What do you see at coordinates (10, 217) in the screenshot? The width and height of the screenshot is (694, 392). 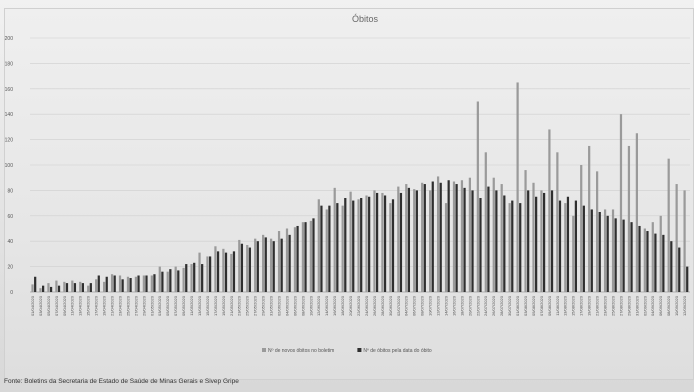 I see `y-tick-label: 60` at bounding box center [10, 217].